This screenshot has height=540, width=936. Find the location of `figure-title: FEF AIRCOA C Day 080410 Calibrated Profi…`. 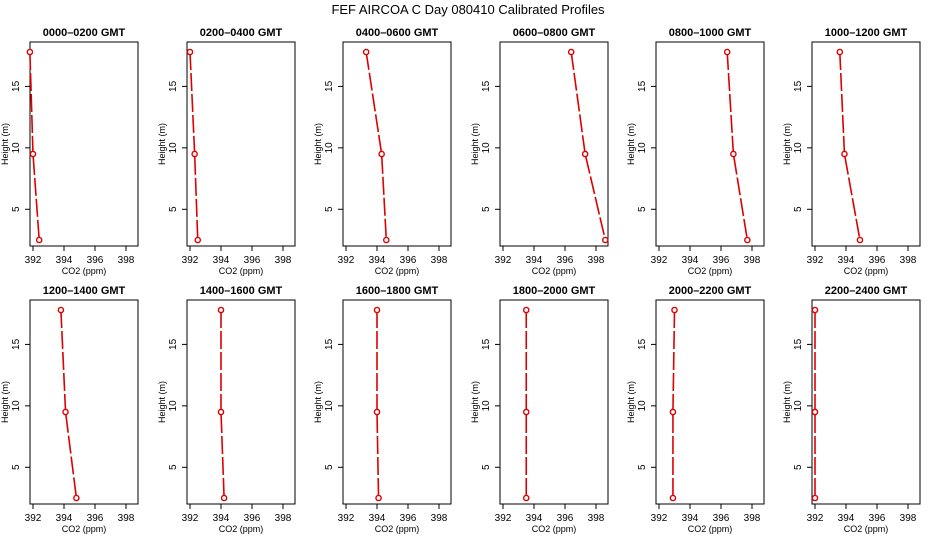

figure-title: FEF AIRCOA C Day 080410 Calibrated Profi… is located at coordinates (468, 9).